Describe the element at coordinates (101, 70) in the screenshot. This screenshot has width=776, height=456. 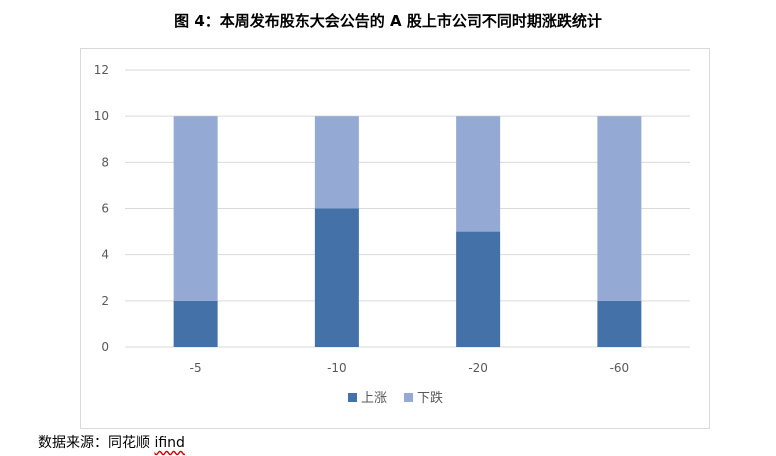
I see `y-tick-label: 12` at that location.